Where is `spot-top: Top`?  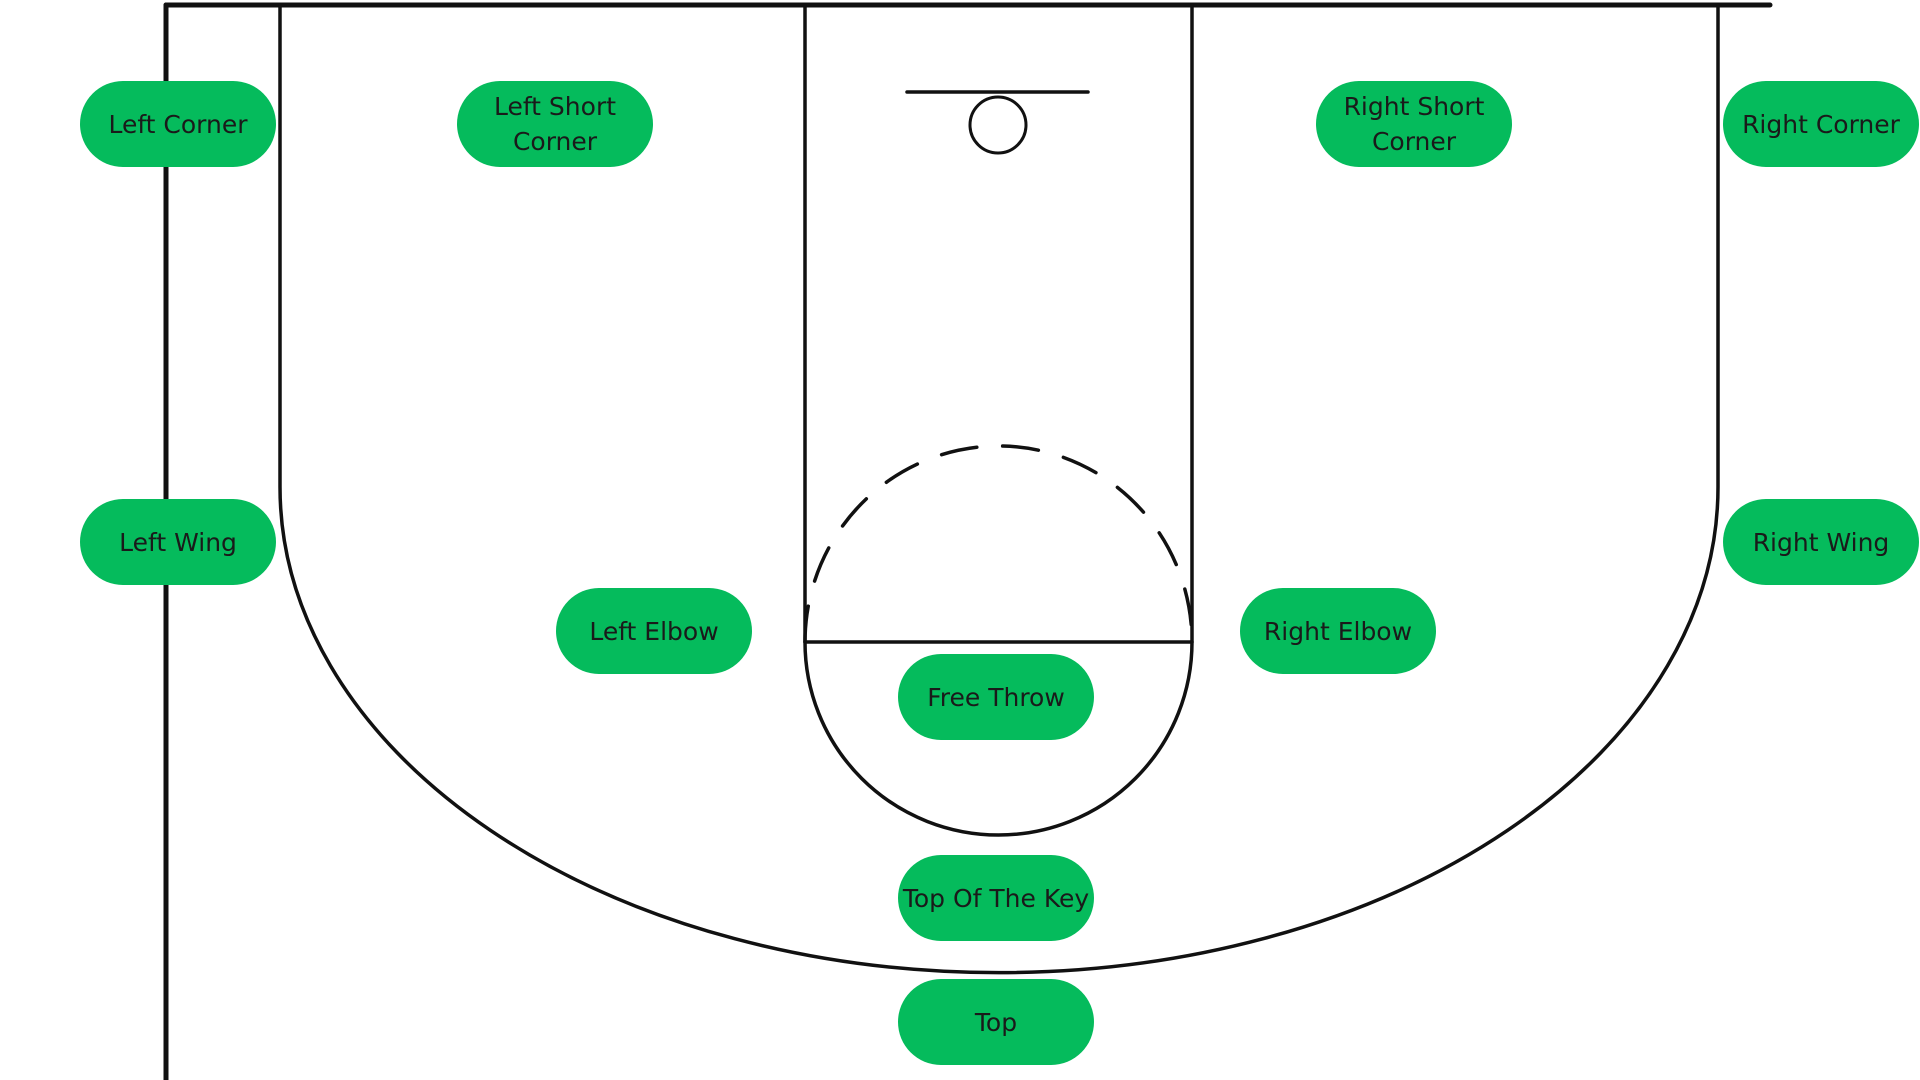
spot-top: Top is located at coordinates (996, 1022).